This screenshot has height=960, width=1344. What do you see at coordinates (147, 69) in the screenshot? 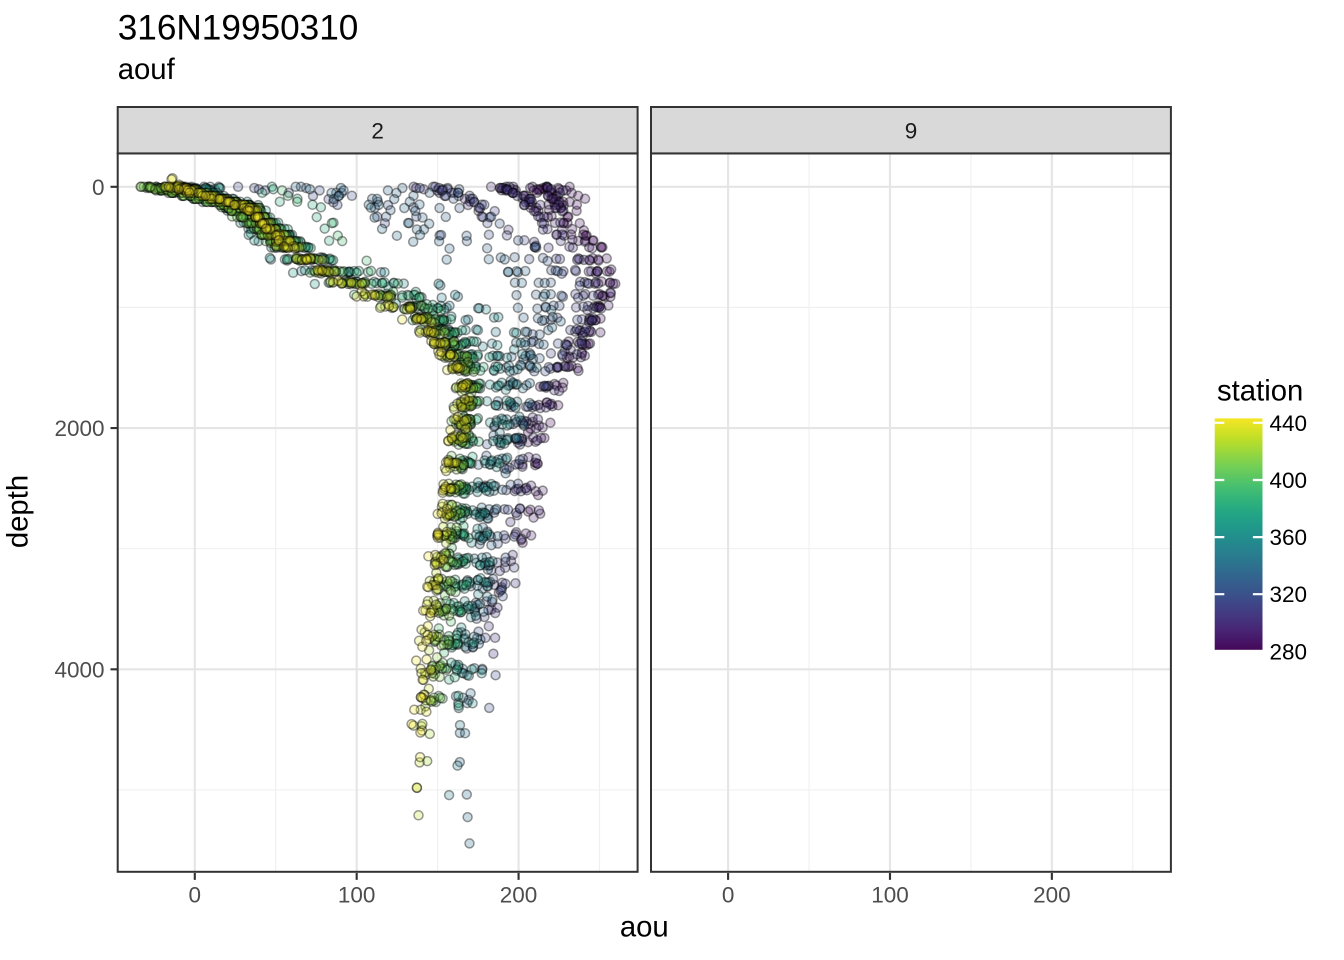
I see `svg-text: aouf` at bounding box center [147, 69].